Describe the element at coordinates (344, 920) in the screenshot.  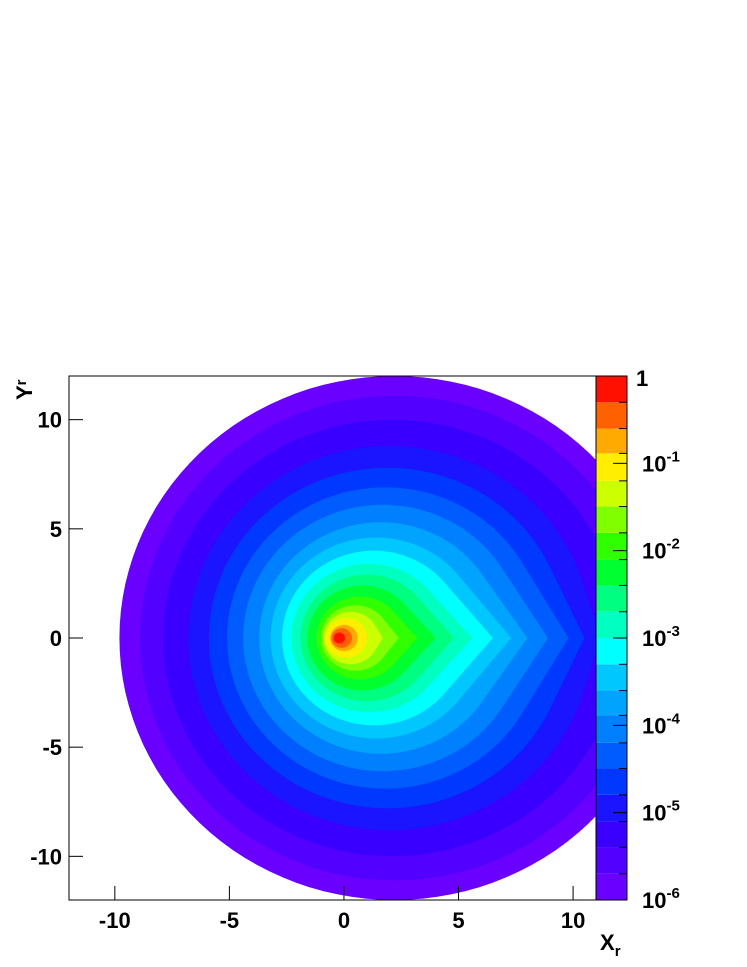
I see `x-tick-label: 0` at that location.